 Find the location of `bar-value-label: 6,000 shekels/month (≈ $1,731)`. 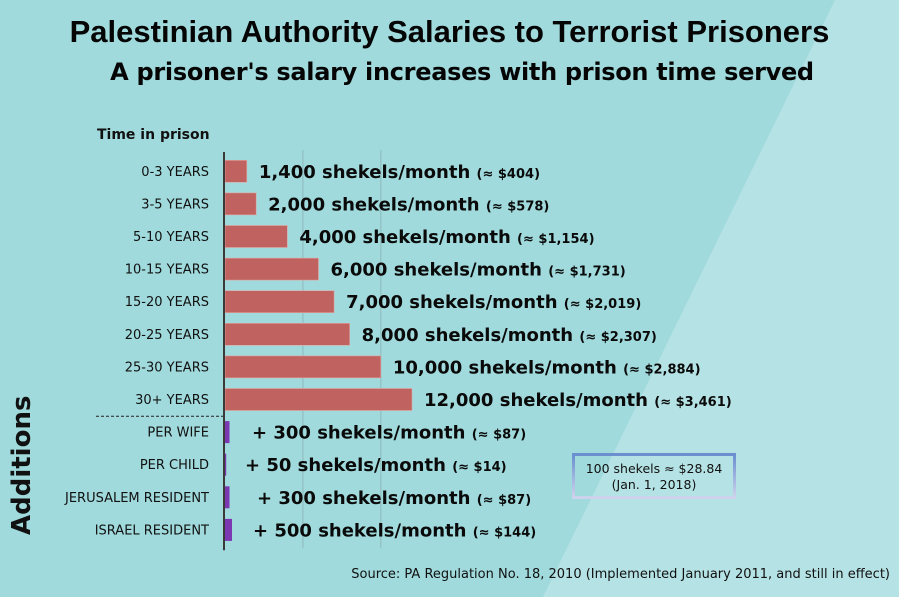

bar-value-label: 6,000 shekels/month (≈ $1,731) is located at coordinates (478, 270).